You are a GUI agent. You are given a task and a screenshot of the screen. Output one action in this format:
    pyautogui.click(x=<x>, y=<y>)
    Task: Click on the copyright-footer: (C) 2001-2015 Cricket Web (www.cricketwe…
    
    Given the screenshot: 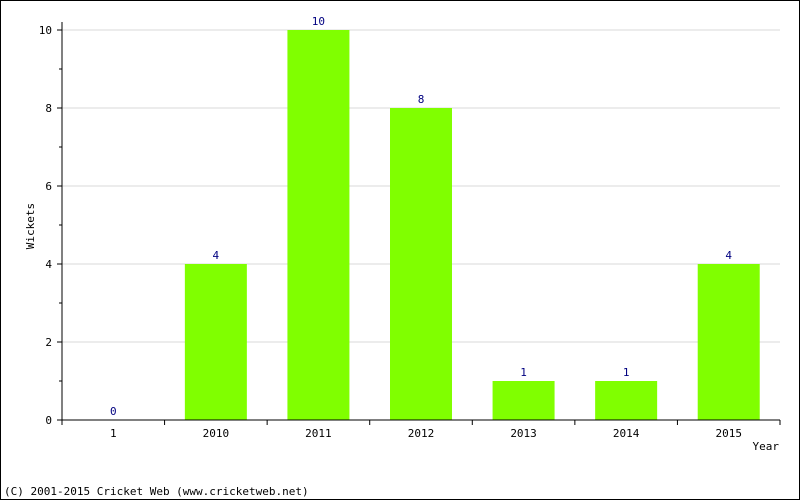 What is the action you would take?
    pyautogui.click(x=156, y=491)
    